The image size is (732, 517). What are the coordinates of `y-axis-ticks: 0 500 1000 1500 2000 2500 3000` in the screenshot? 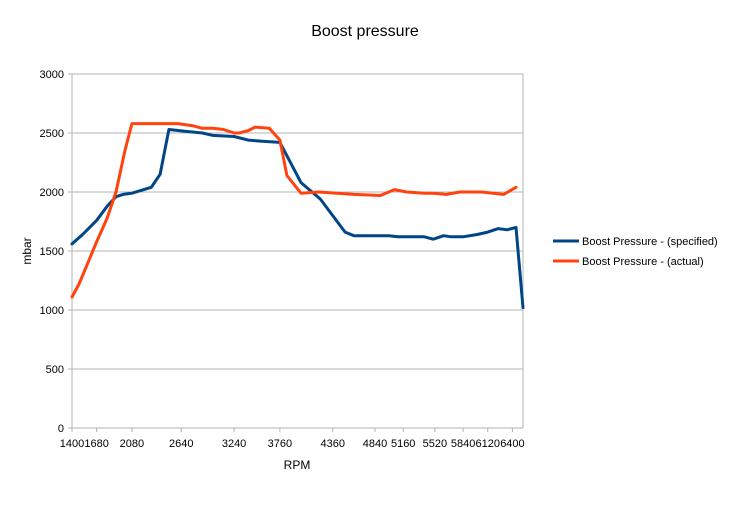 It's located at (56, 252).